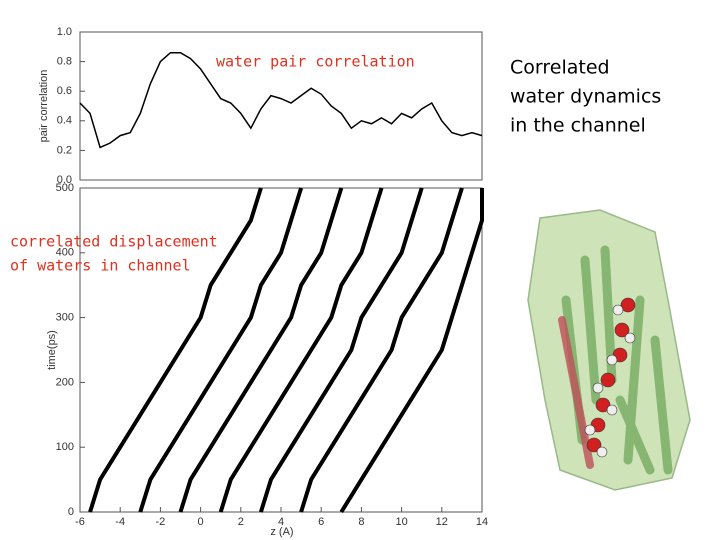 The height and width of the screenshot is (540, 720). I want to click on y-tick-label: 0.6, so click(64, 91).